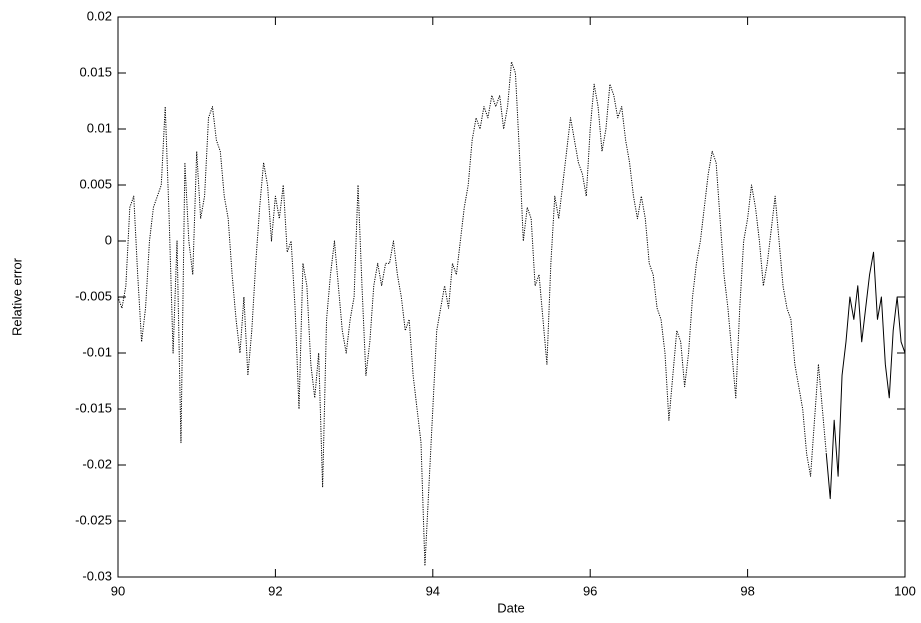  I want to click on y-tick-label: -0.03, so click(97, 575).